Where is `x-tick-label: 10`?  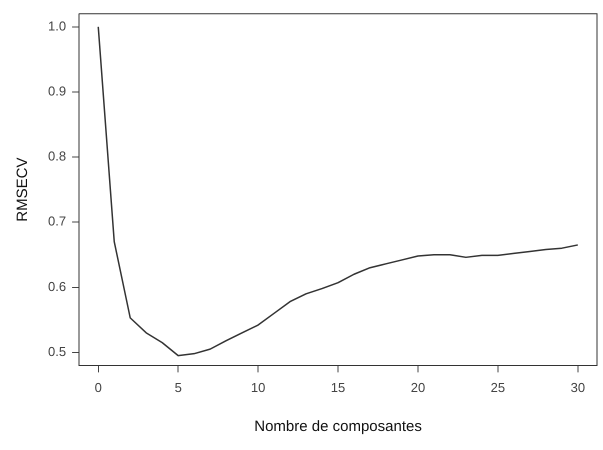 x-tick-label: 10 is located at coordinates (258, 387).